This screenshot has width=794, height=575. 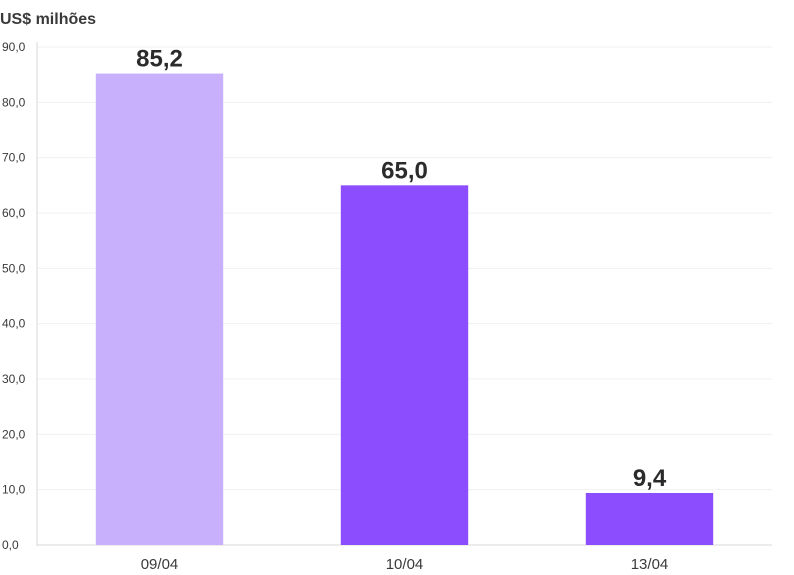 I want to click on y-tick-label: 0,0, so click(x=10, y=545).